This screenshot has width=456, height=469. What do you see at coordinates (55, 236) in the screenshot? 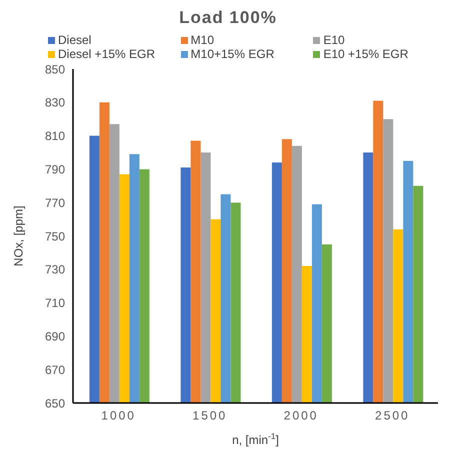
I see `y-tick-label: 750` at bounding box center [55, 236].